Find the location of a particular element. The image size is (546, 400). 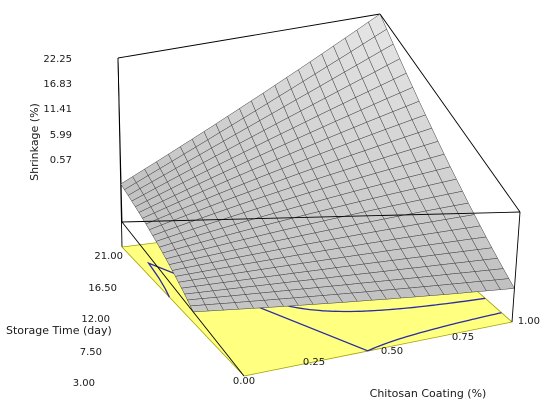

z-tick-label: 22.25 is located at coordinates (57, 59).